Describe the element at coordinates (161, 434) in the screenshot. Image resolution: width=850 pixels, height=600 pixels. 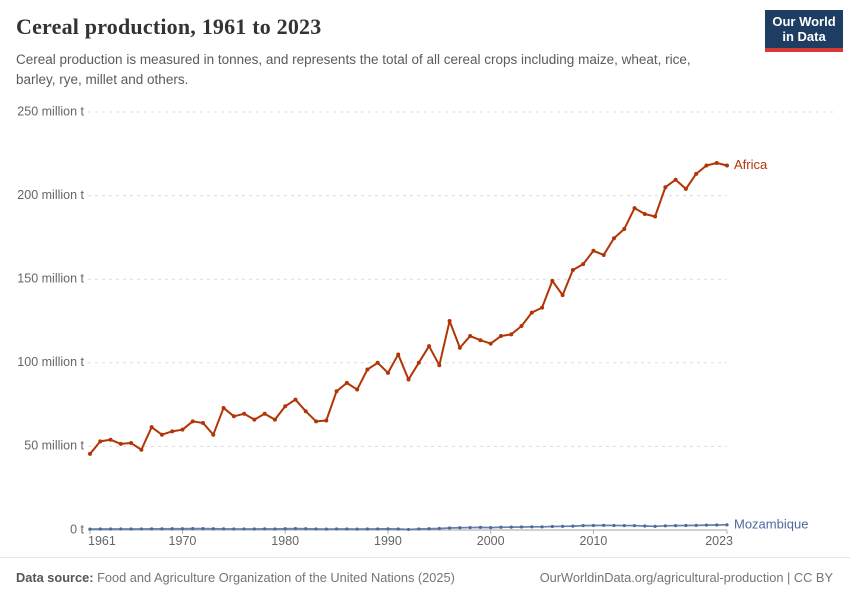
I see `series-point-africa-1968` at that location.